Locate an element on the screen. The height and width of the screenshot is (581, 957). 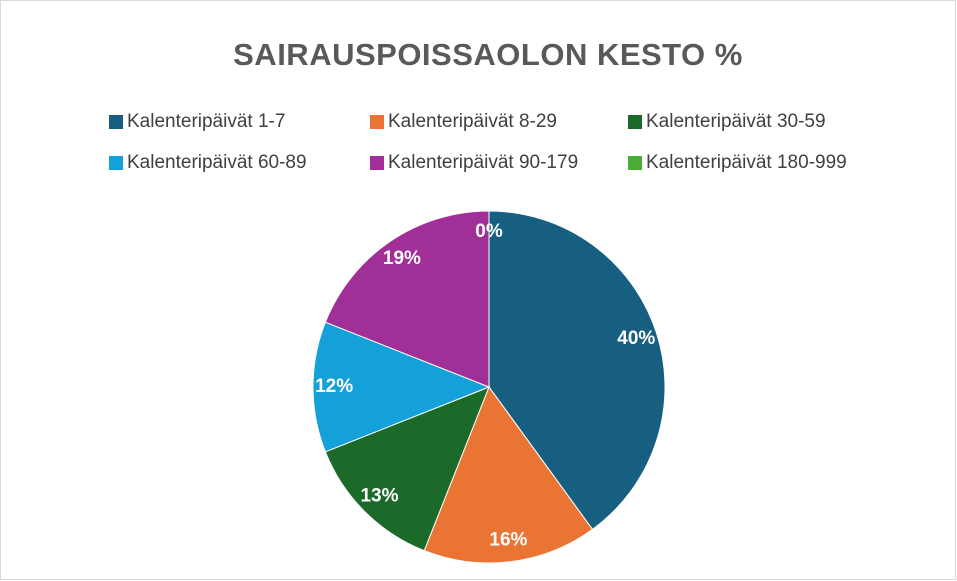
legend-label: Kalenteripäivät 90-179 is located at coordinates (483, 162).